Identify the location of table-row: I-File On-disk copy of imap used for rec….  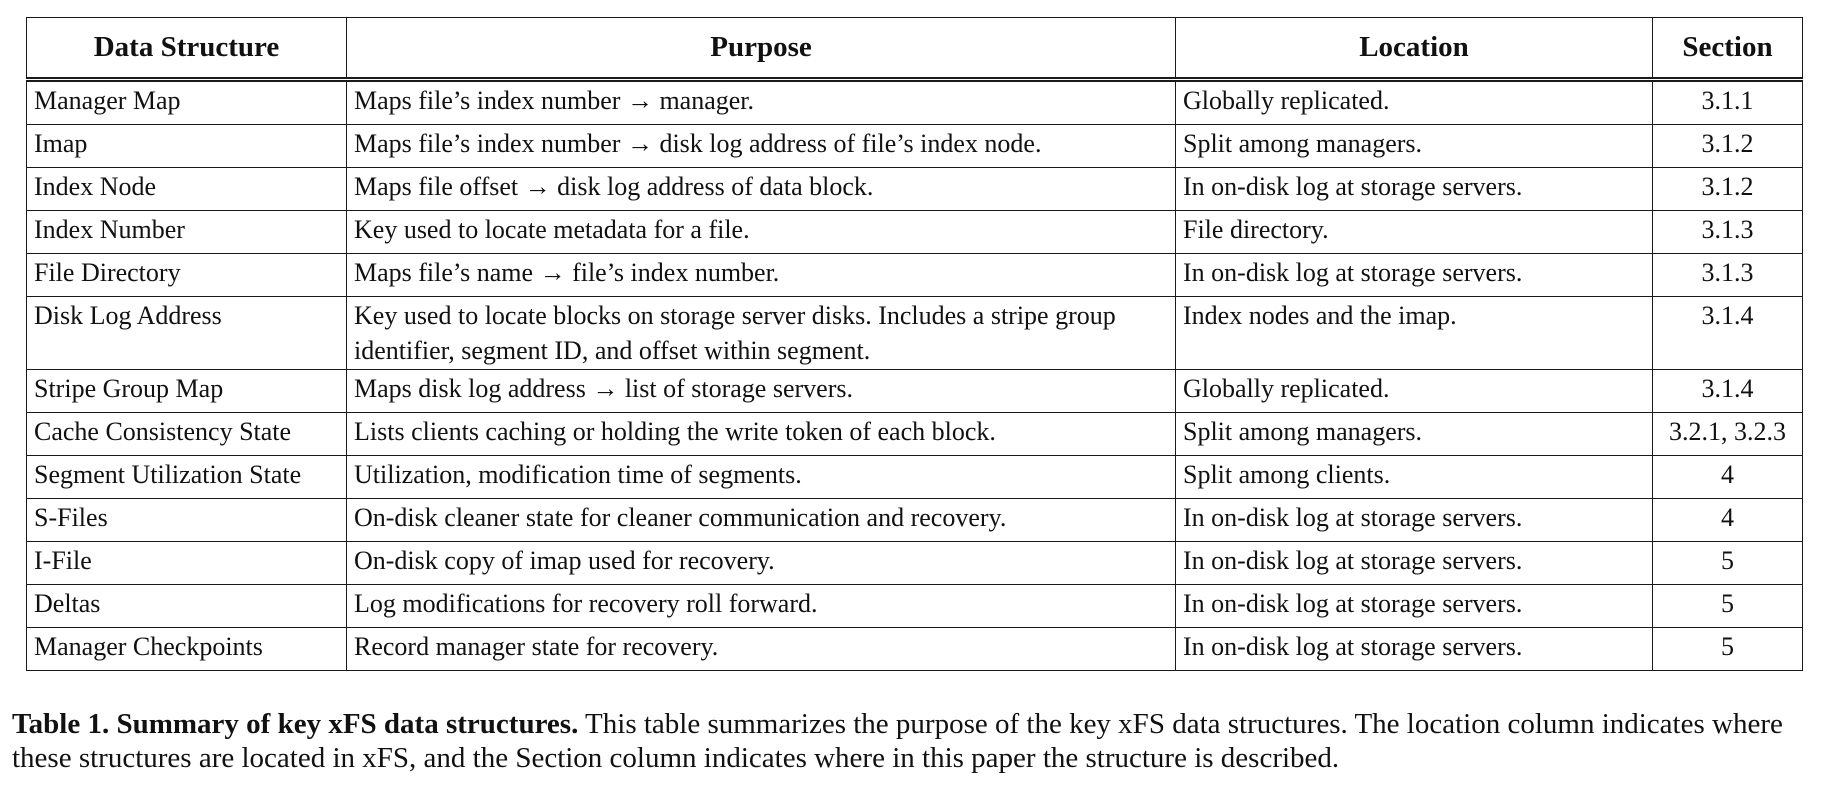
(914, 563).